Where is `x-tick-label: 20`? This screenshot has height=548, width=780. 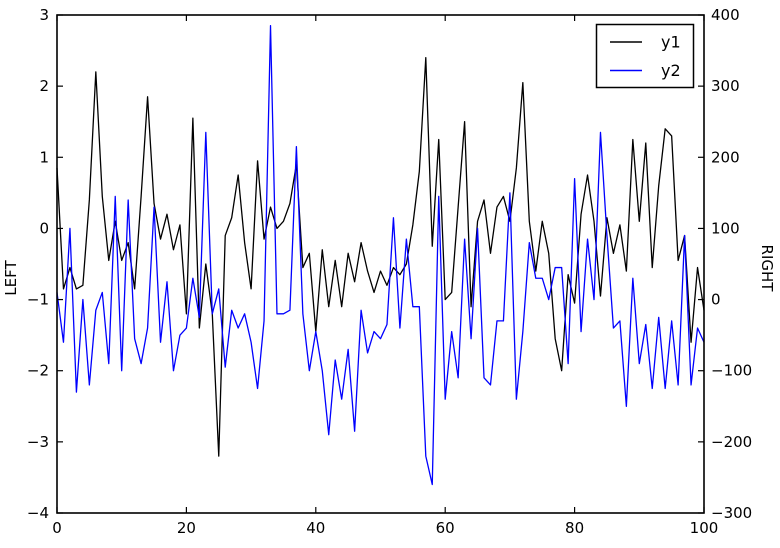
x-tick-label: 20 is located at coordinates (186, 528).